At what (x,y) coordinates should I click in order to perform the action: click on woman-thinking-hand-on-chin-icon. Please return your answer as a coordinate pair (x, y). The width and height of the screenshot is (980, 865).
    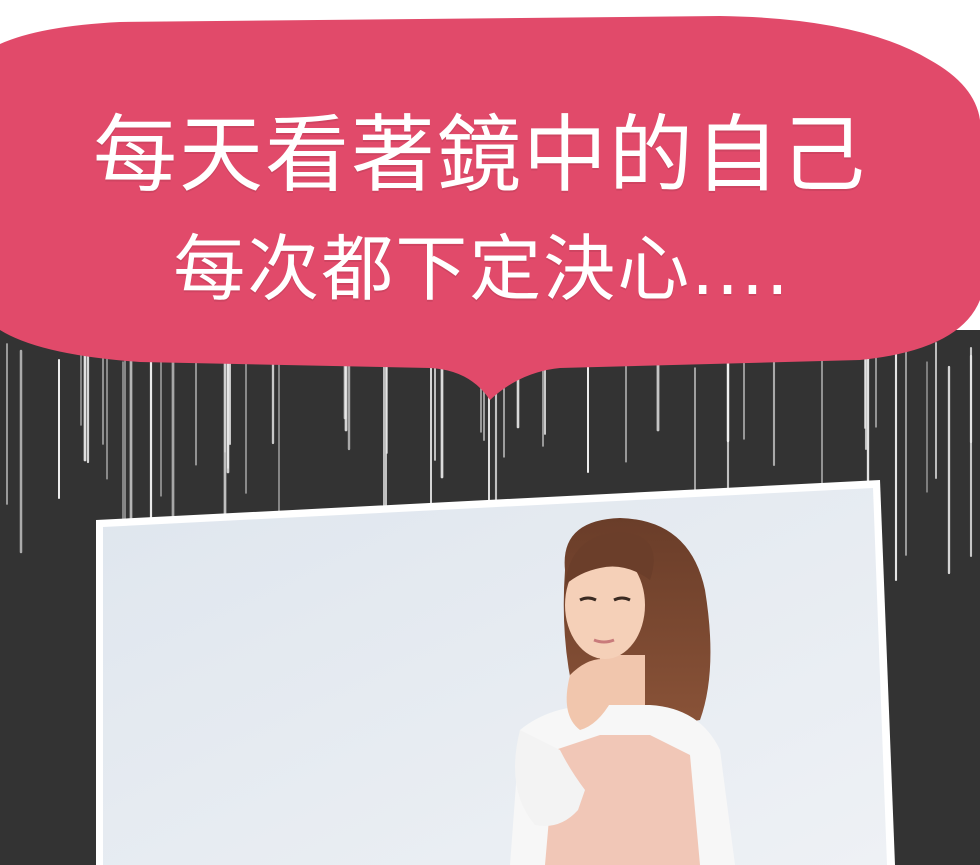
    Looking at the image, I should click on (622, 691).